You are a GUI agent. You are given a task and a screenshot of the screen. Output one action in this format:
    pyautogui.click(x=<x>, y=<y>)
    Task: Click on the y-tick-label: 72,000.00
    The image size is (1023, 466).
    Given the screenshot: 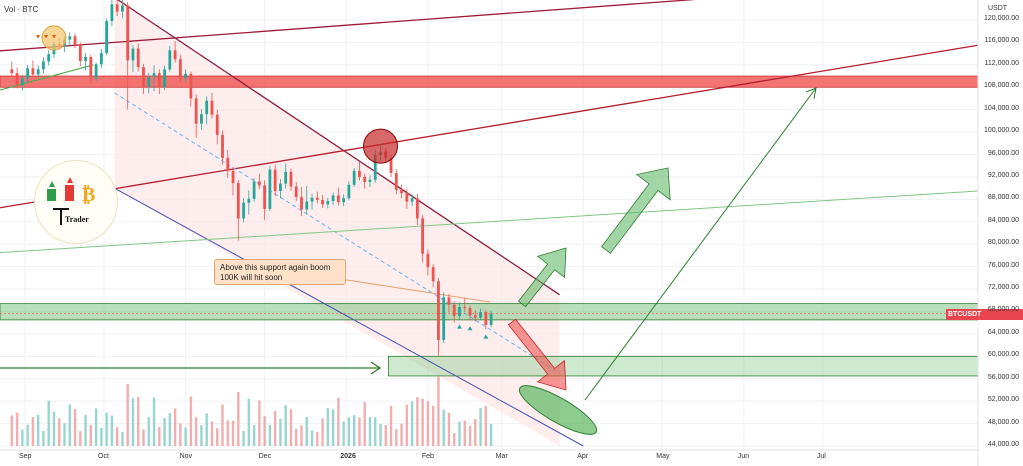 What is the action you would take?
    pyautogui.click(x=1003, y=288)
    